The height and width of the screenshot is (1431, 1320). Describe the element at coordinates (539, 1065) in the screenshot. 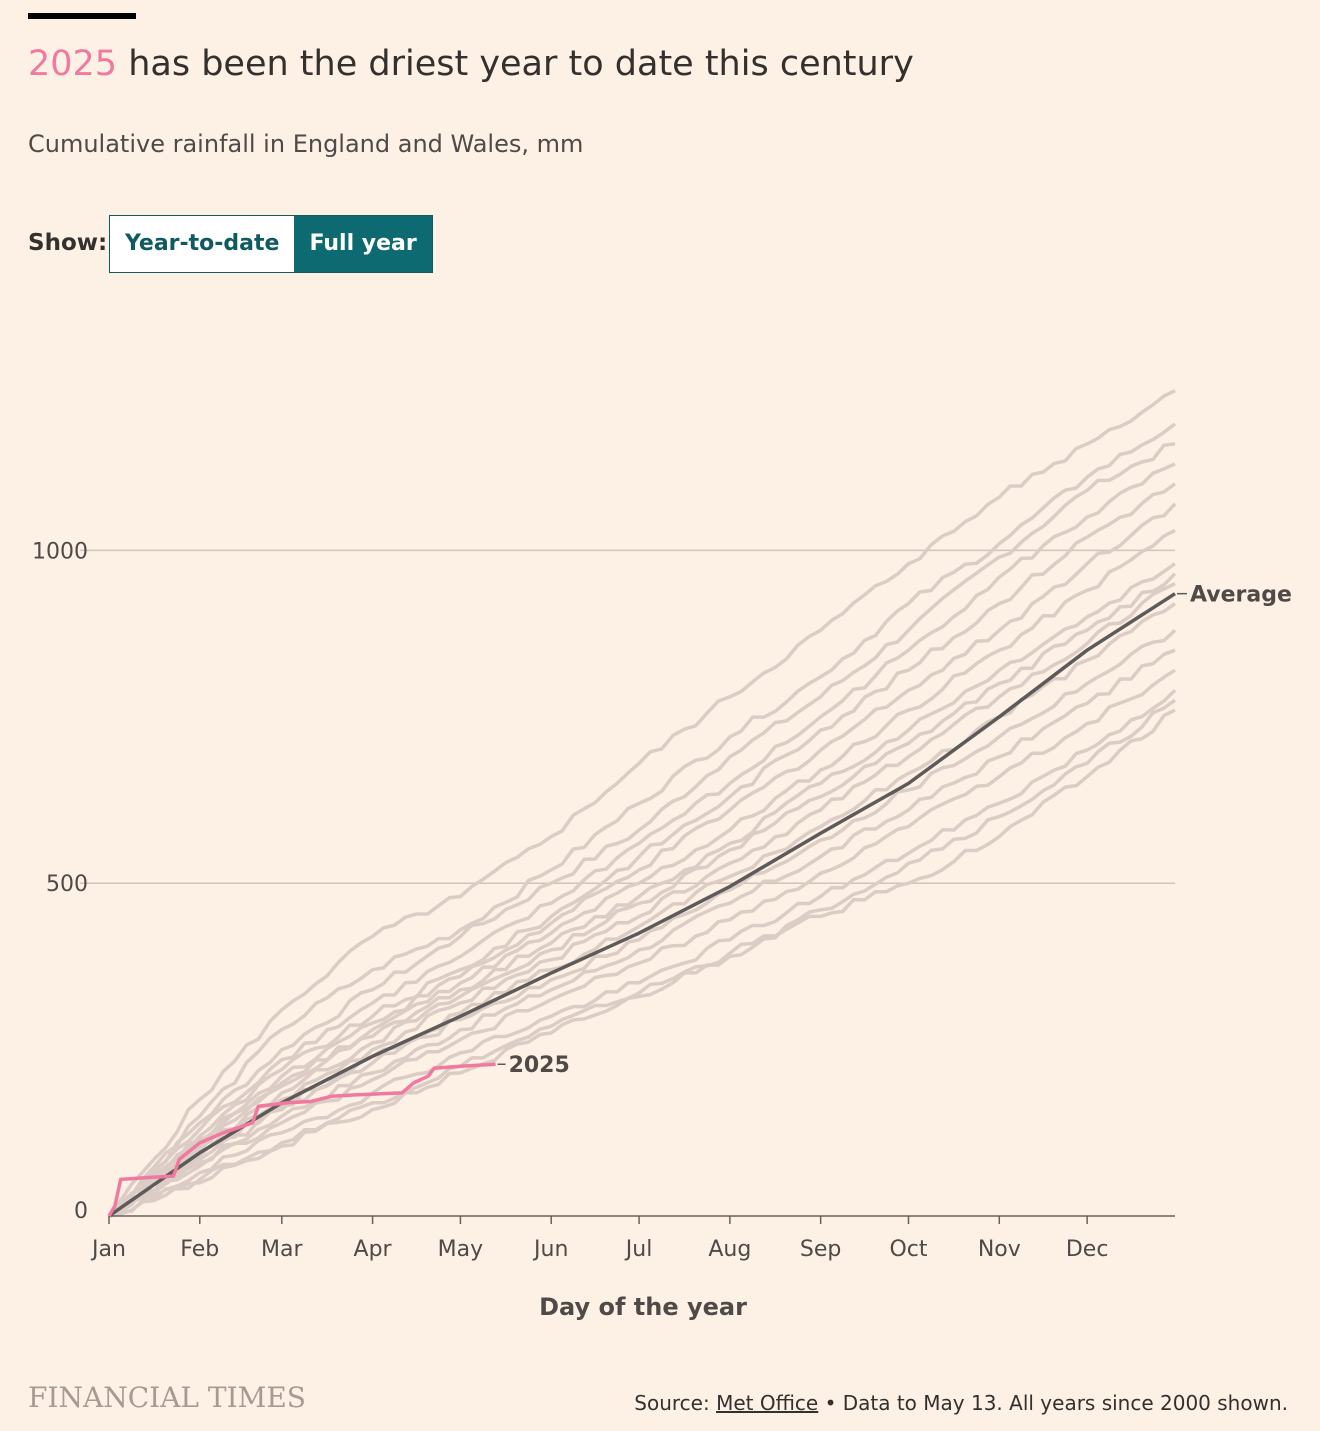

I see `highlight-label-2025: 2025` at that location.